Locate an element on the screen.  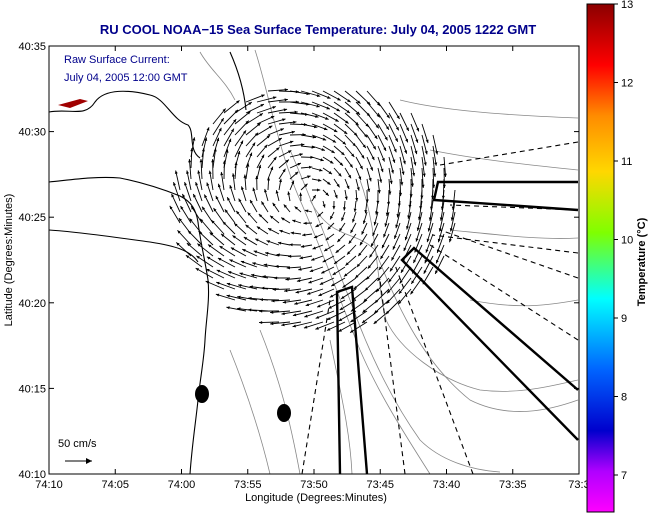
colorbar-tick-label: 13 is located at coordinates (627, 5).